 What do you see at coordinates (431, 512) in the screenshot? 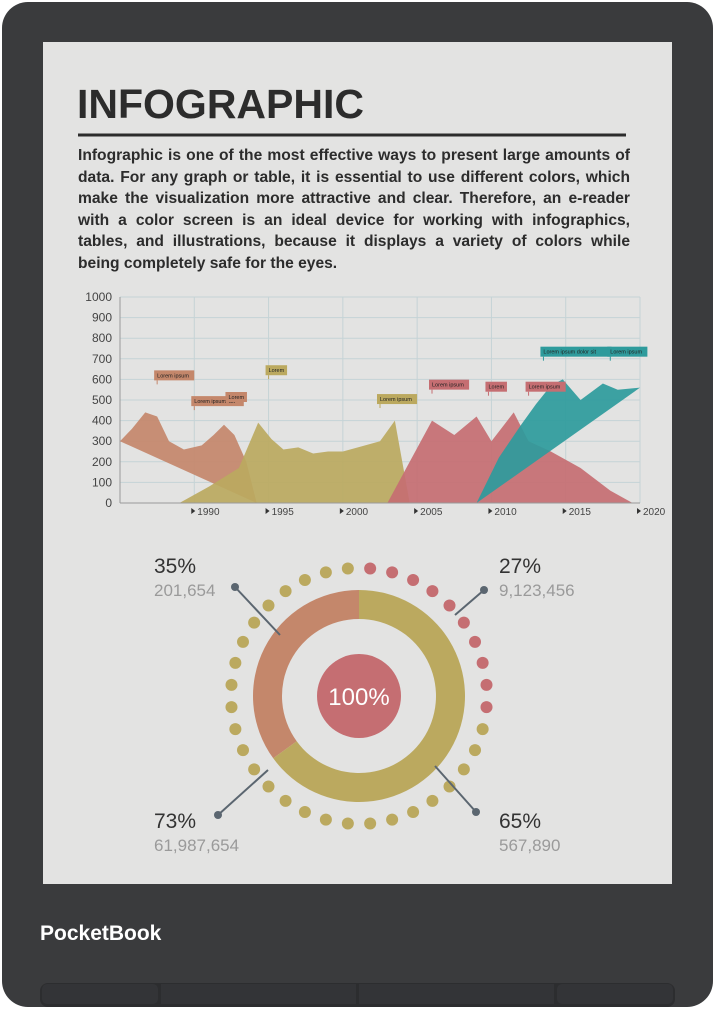
I see `x-tick-label: 2005` at bounding box center [431, 512].